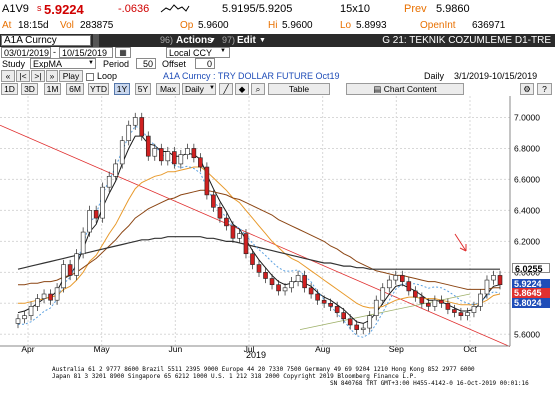 This screenshot has width=555, height=400. Describe the element at coordinates (75, 89) in the screenshot. I see `period-button-6m: 6M` at that location.